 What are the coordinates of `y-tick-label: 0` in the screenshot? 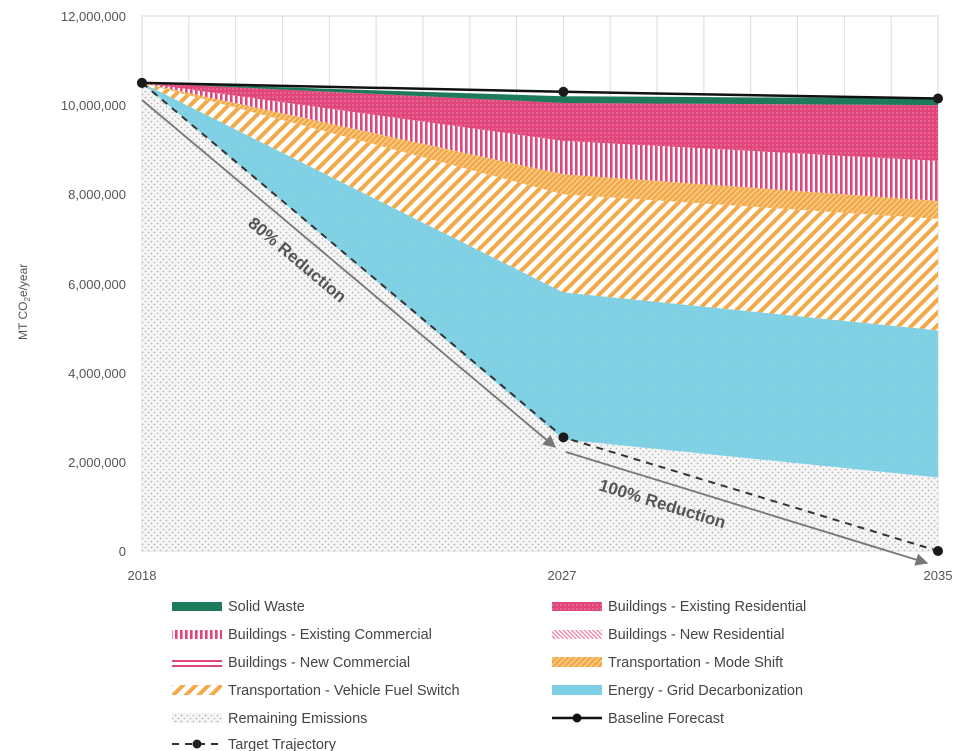 It's located at (122, 551).